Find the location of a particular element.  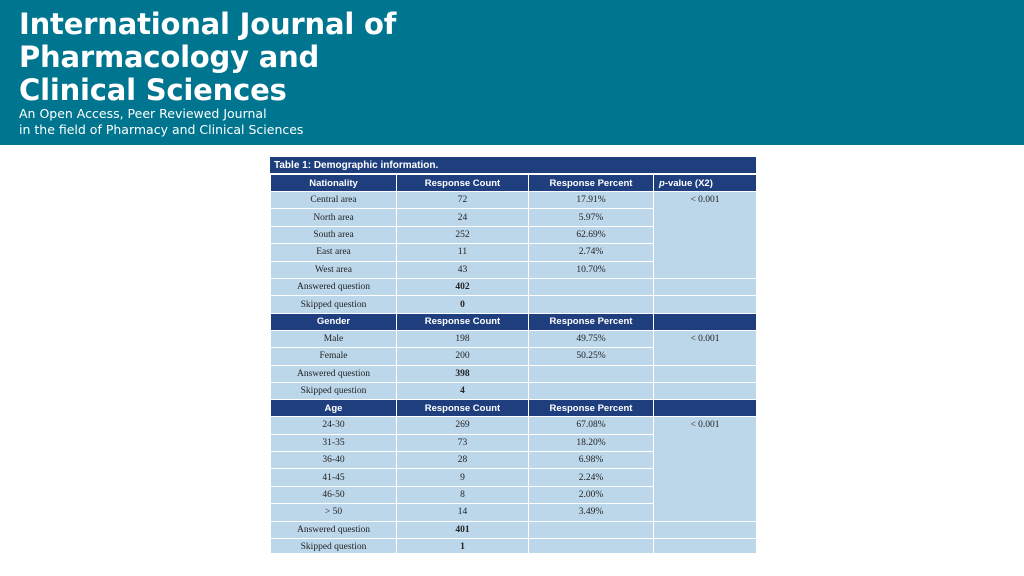

row-label: West area is located at coordinates (333, 269).